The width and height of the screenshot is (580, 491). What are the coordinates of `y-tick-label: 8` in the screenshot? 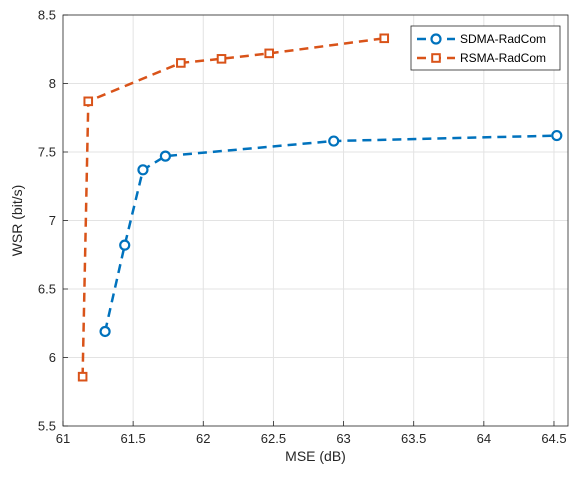 It's located at (52, 83).